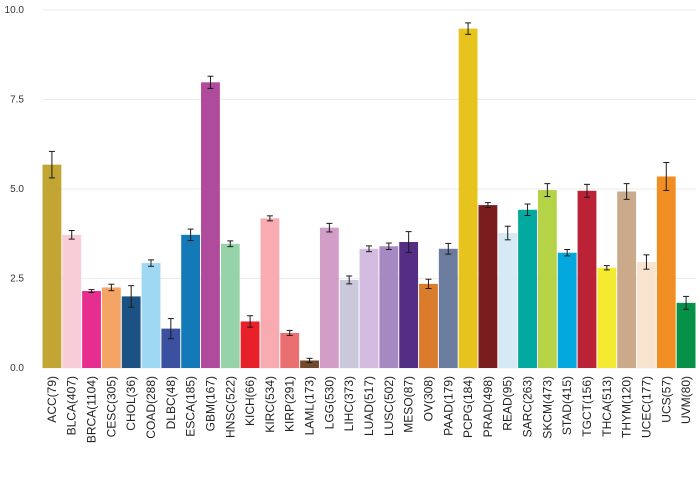 The height and width of the screenshot is (480, 700). I want to click on x-tick-label: UCEC(177), so click(646, 407).